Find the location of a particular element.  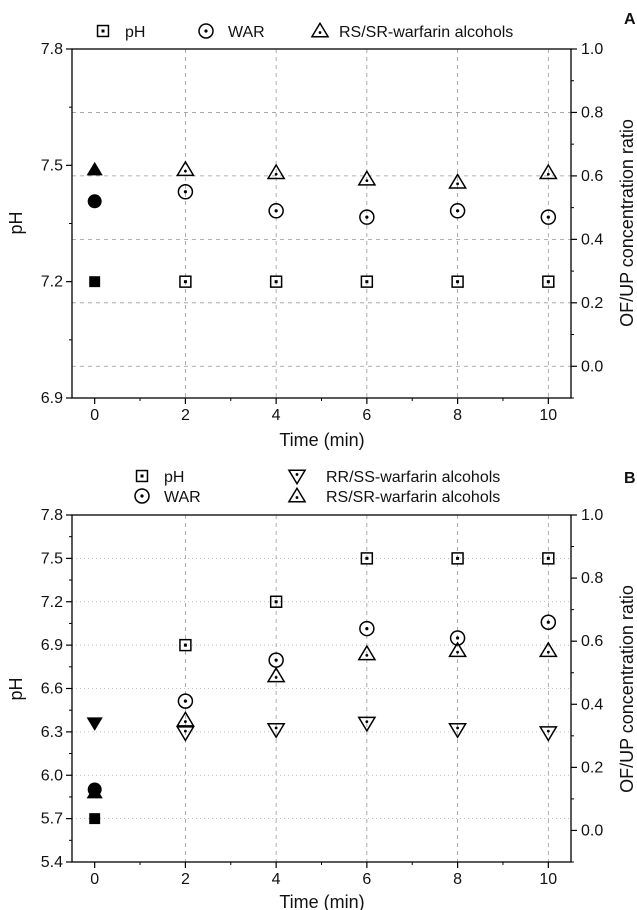

panel-b-y-tick-label: 5.7 is located at coordinates (52, 819).